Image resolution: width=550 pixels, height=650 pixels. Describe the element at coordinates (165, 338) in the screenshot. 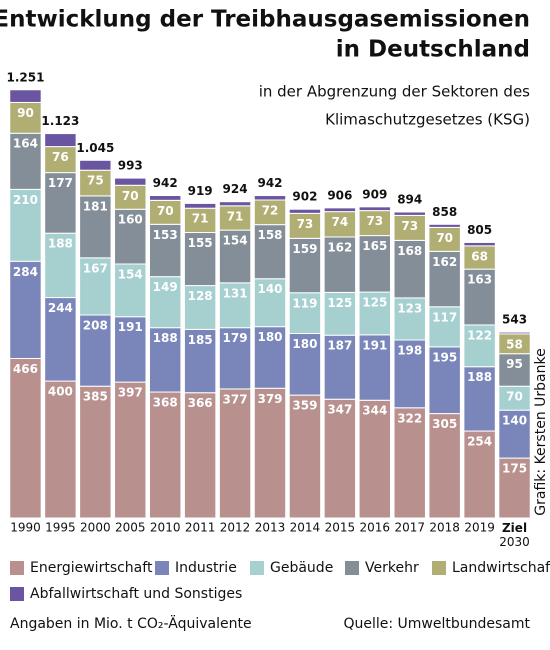

I see `segment-label: 188` at that location.